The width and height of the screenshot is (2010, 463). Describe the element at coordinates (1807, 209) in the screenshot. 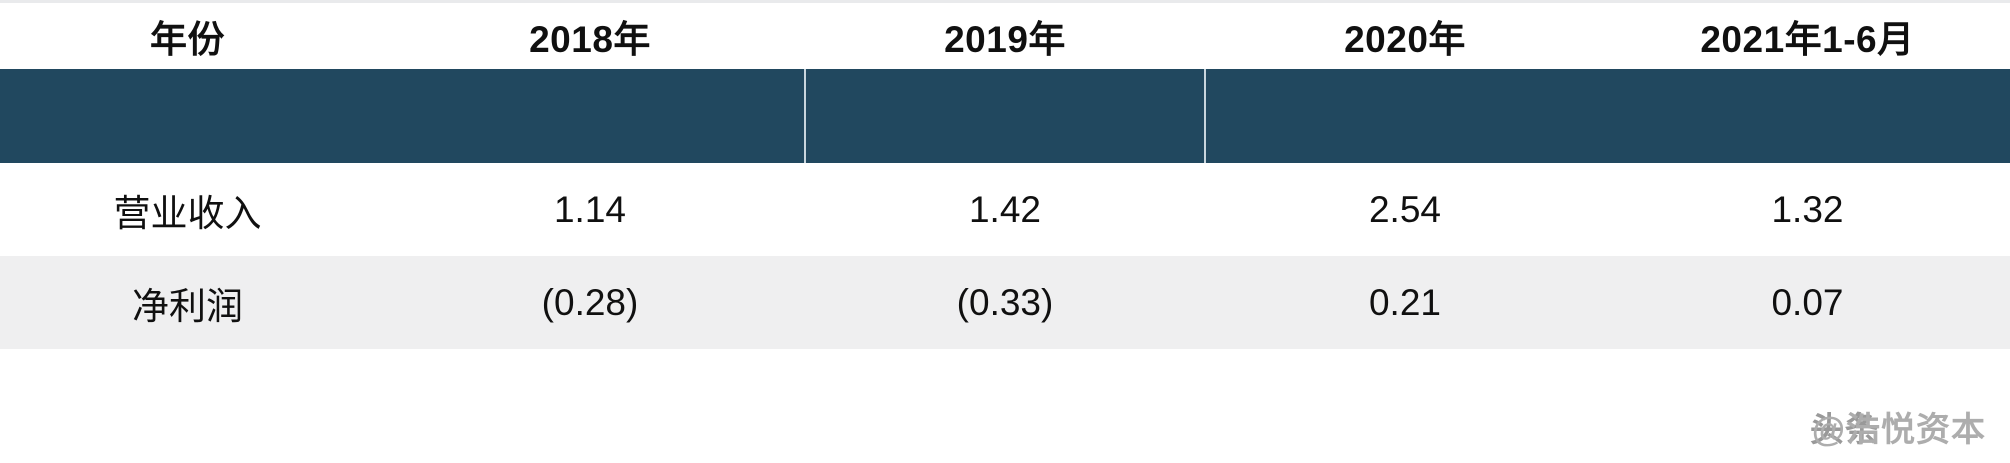

I see `cell-revenue-2021h1: 1.32` at that location.